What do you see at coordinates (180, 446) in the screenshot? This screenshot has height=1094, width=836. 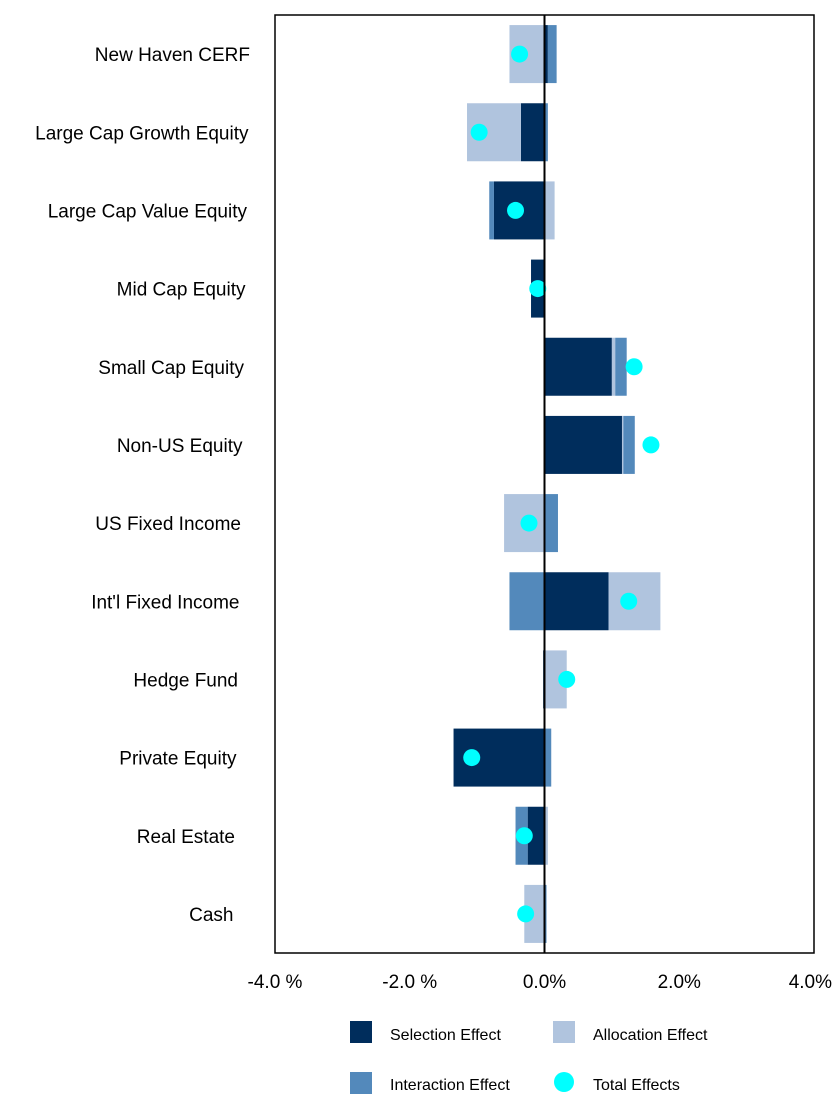 I see `category-label: Non-US Equity` at bounding box center [180, 446].